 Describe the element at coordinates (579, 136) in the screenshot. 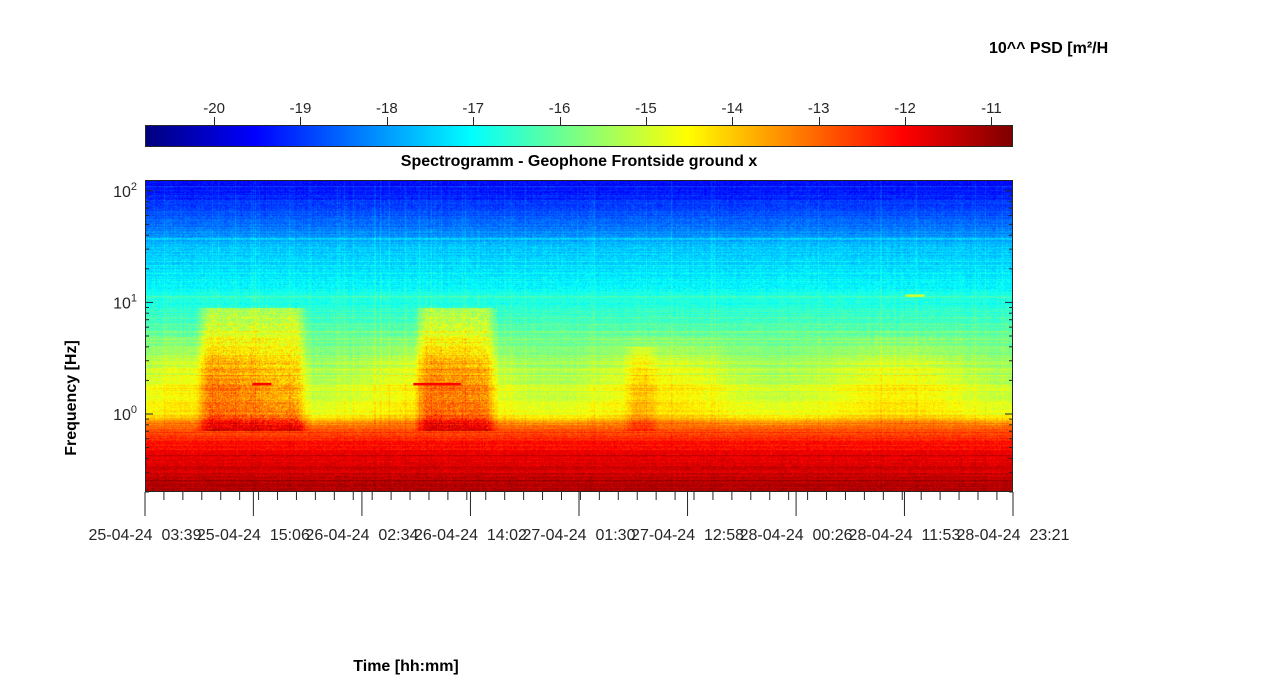

I see `colorbar` at that location.